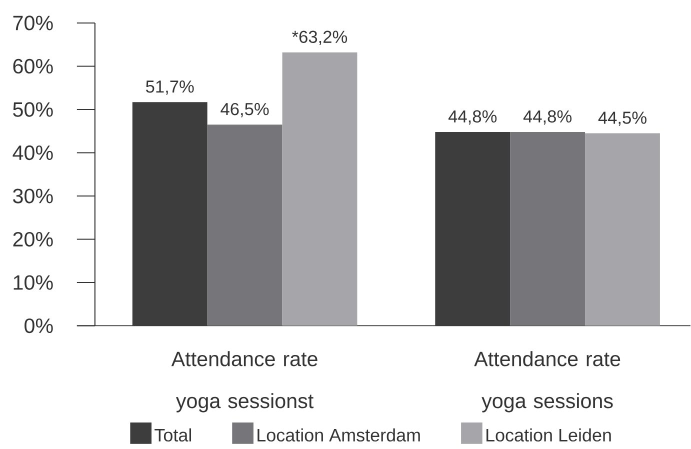  What do you see at coordinates (172, 435) in the screenshot?
I see `legend-label: Total` at bounding box center [172, 435].